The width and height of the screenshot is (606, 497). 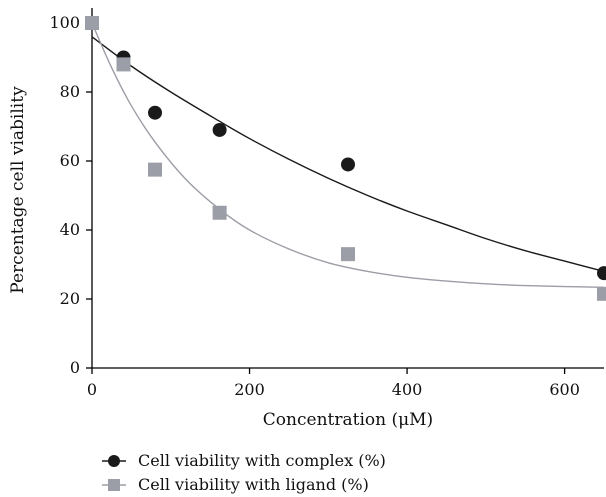 I want to click on x-axis-ticks: 0 200 400 600, so click(x=333, y=383).